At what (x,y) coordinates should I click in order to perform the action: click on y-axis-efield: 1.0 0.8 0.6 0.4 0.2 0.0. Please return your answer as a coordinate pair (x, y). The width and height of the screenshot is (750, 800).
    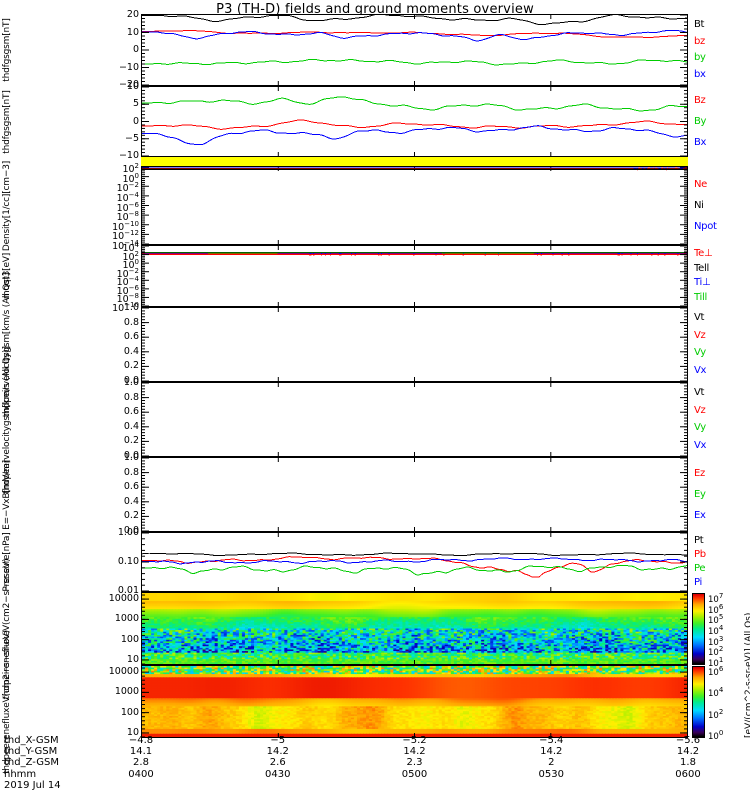
    Looking at the image, I should click on (99, 494).